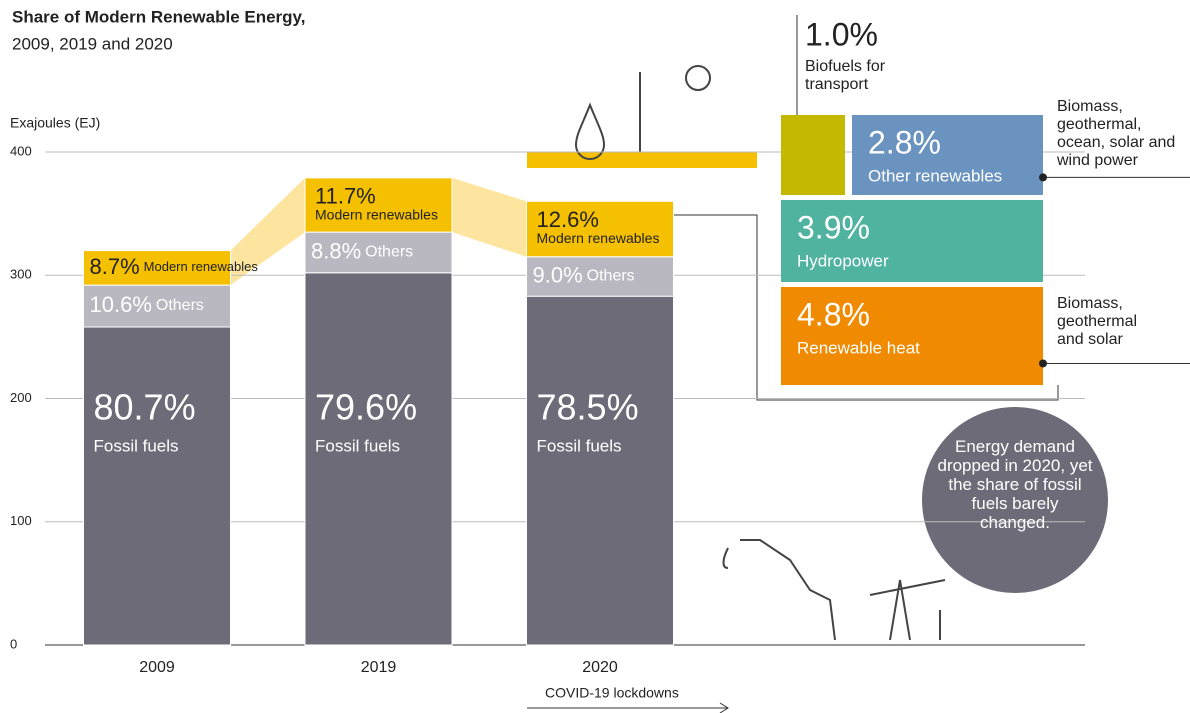  I want to click on oil-icon, so click(907, 610).